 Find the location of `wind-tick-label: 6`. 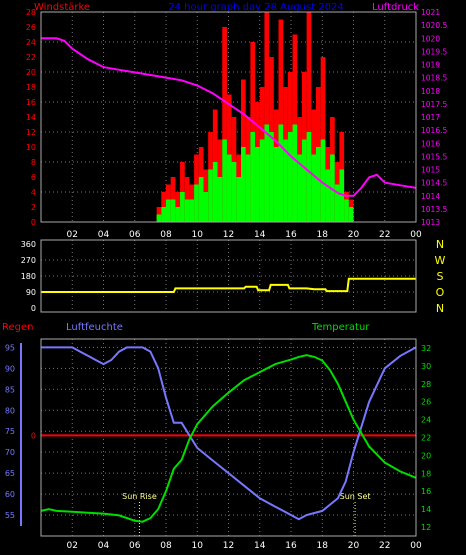

wind-tick-label: 6 is located at coordinates (33, 177).